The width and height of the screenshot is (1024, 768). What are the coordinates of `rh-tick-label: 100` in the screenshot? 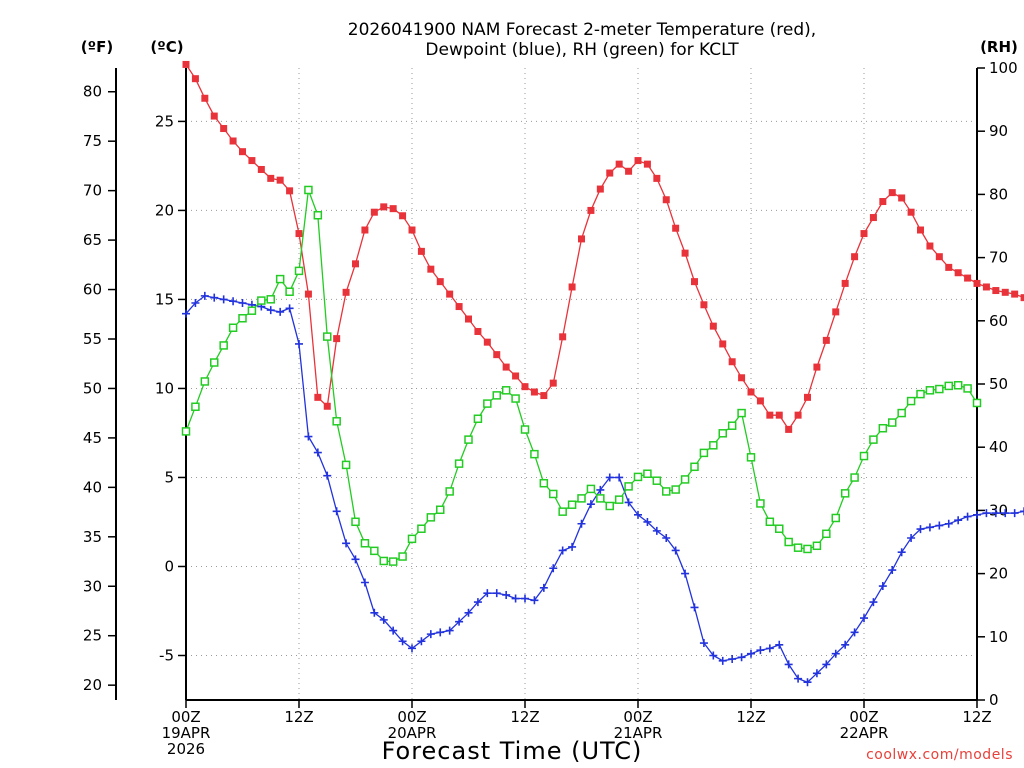 It's located at (1003, 68).